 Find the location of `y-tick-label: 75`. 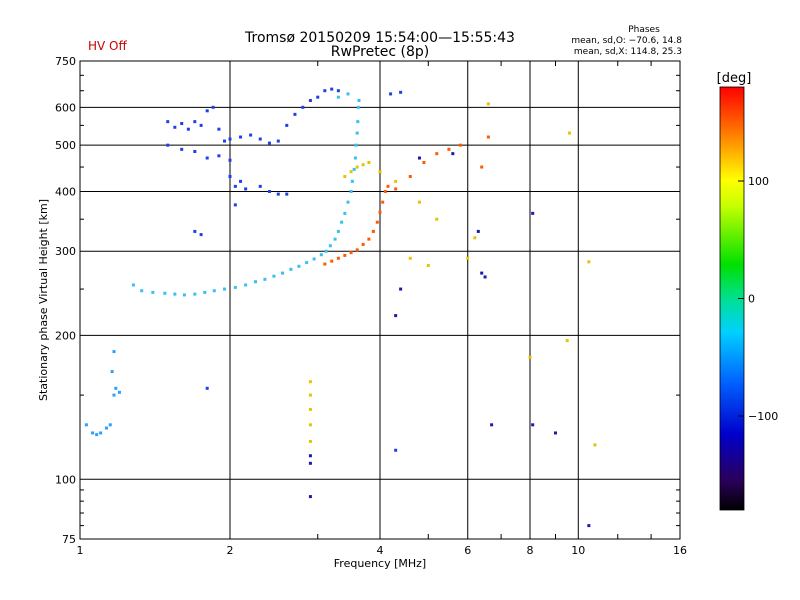

y-tick-label: 75 is located at coordinates (69, 539).